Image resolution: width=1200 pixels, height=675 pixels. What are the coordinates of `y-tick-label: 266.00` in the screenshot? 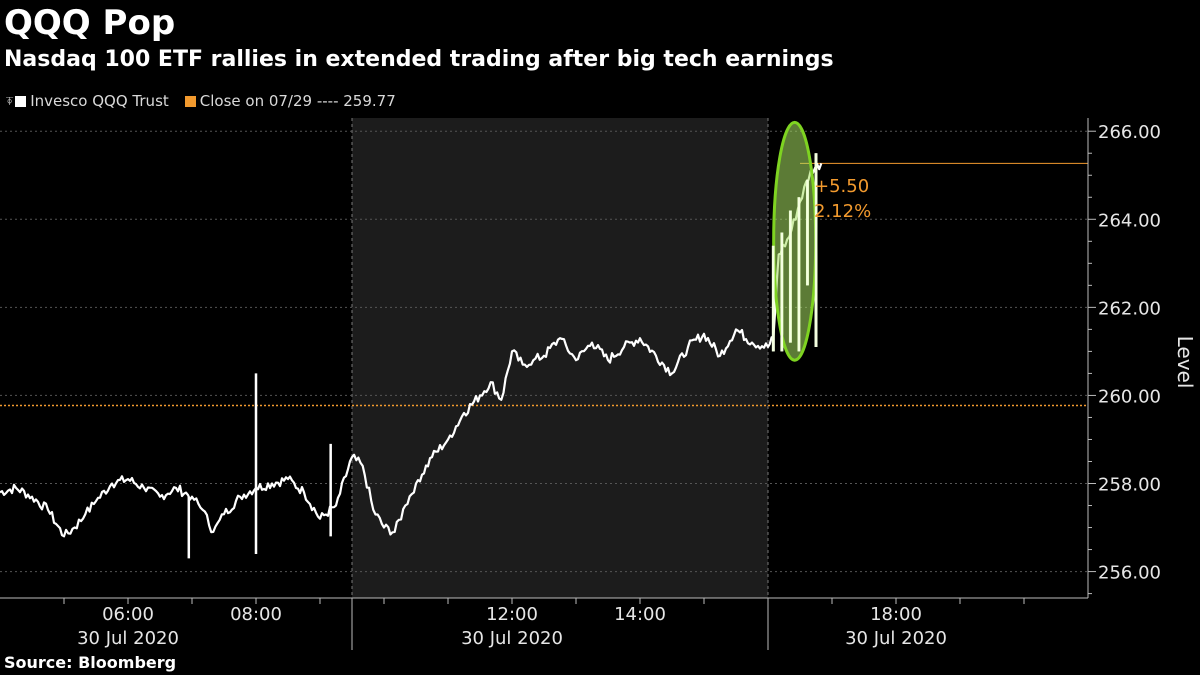 It's located at (1129, 132).